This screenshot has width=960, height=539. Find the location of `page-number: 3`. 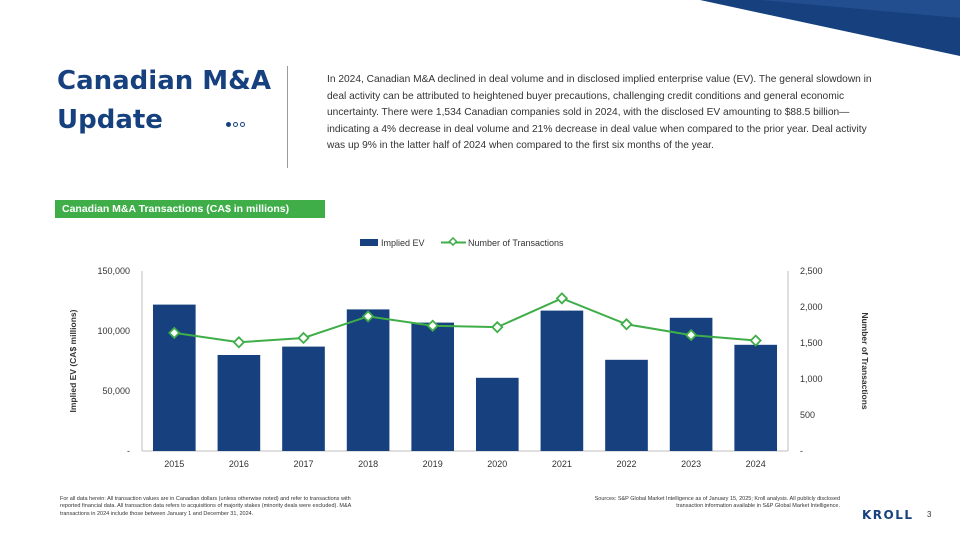

page-number: 3 is located at coordinates (929, 514).